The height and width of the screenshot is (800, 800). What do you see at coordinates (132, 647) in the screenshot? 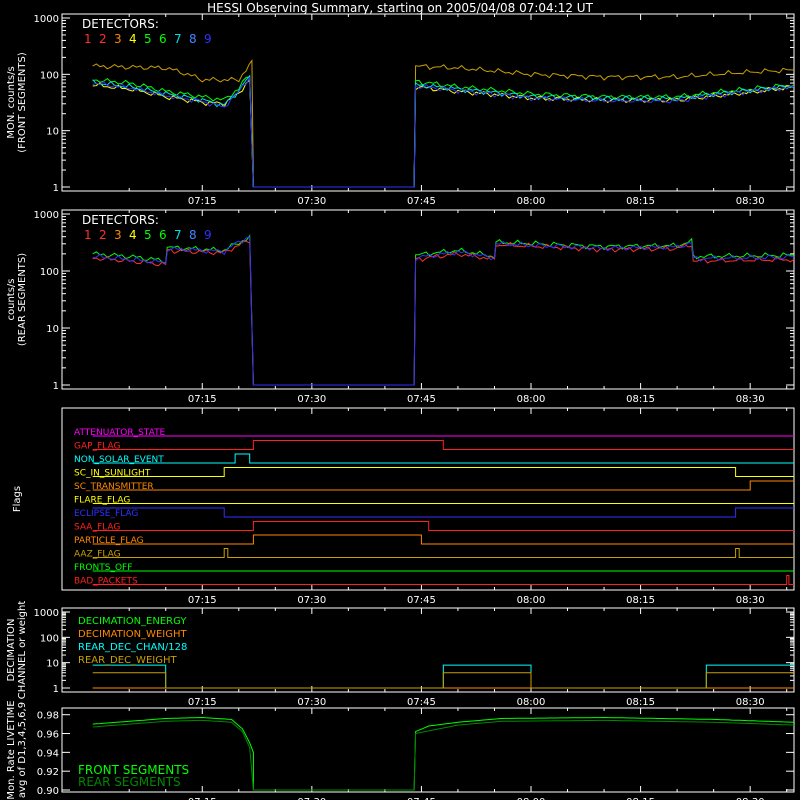
I see `legend-item: REAR_DEC_CHAN/128` at bounding box center [132, 647].